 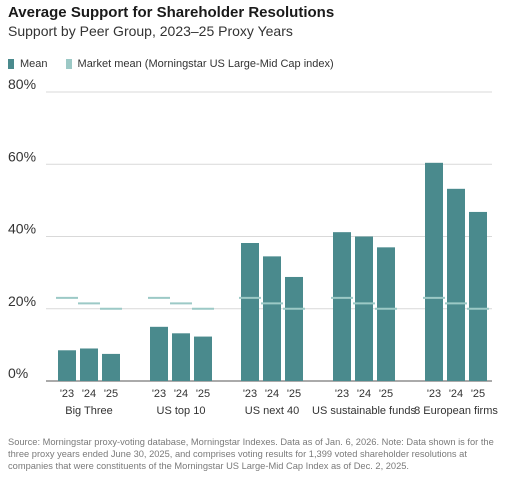 What do you see at coordinates (181, 411) in the screenshot?
I see `group-label: US top 10` at bounding box center [181, 411].